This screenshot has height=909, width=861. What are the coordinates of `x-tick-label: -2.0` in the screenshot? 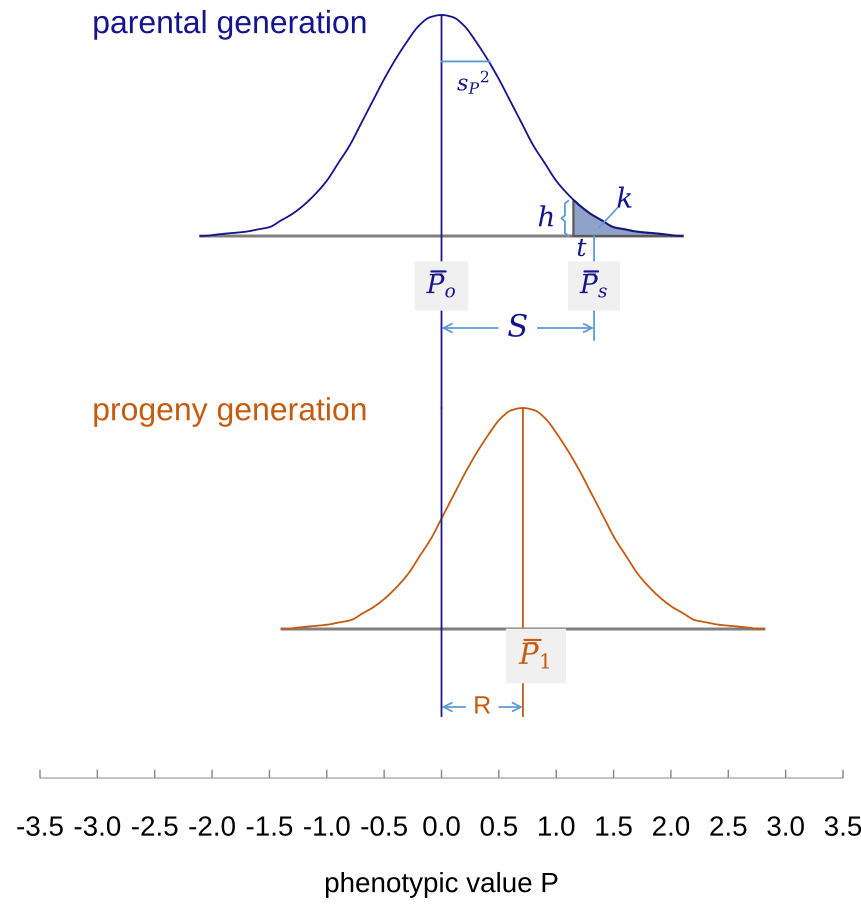 It's located at (212, 826).